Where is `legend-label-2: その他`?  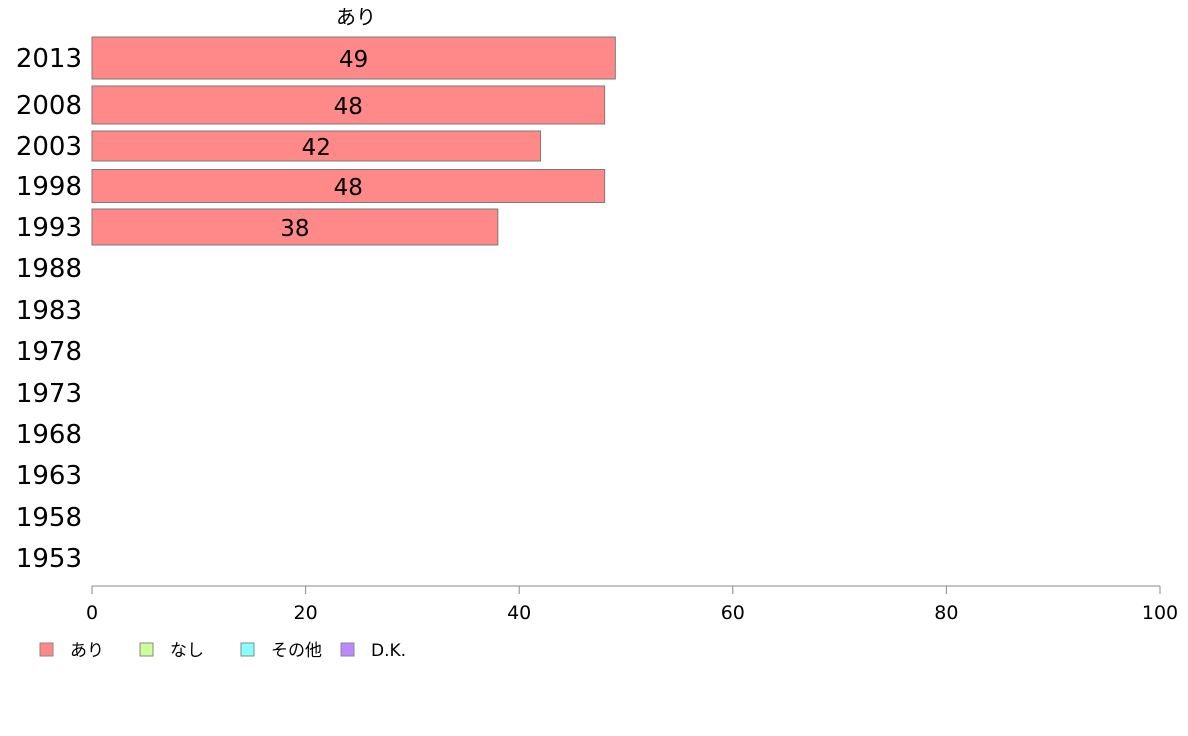 legend-label-2: その他 is located at coordinates (296, 651).